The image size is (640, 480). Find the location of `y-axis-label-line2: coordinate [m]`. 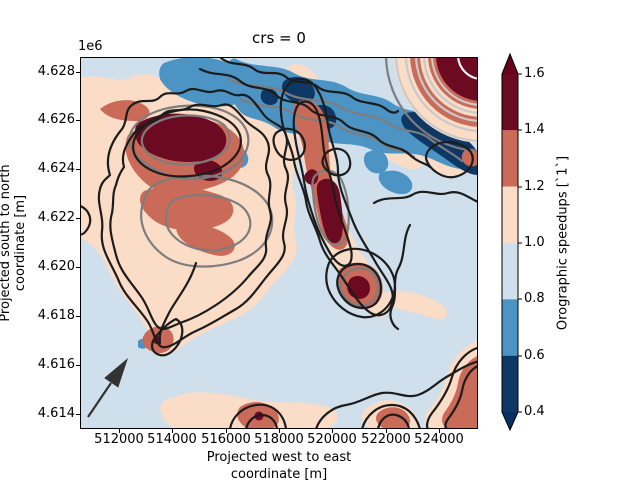

y-axis-label-line2: coordinate [m] is located at coordinates (20, 243).